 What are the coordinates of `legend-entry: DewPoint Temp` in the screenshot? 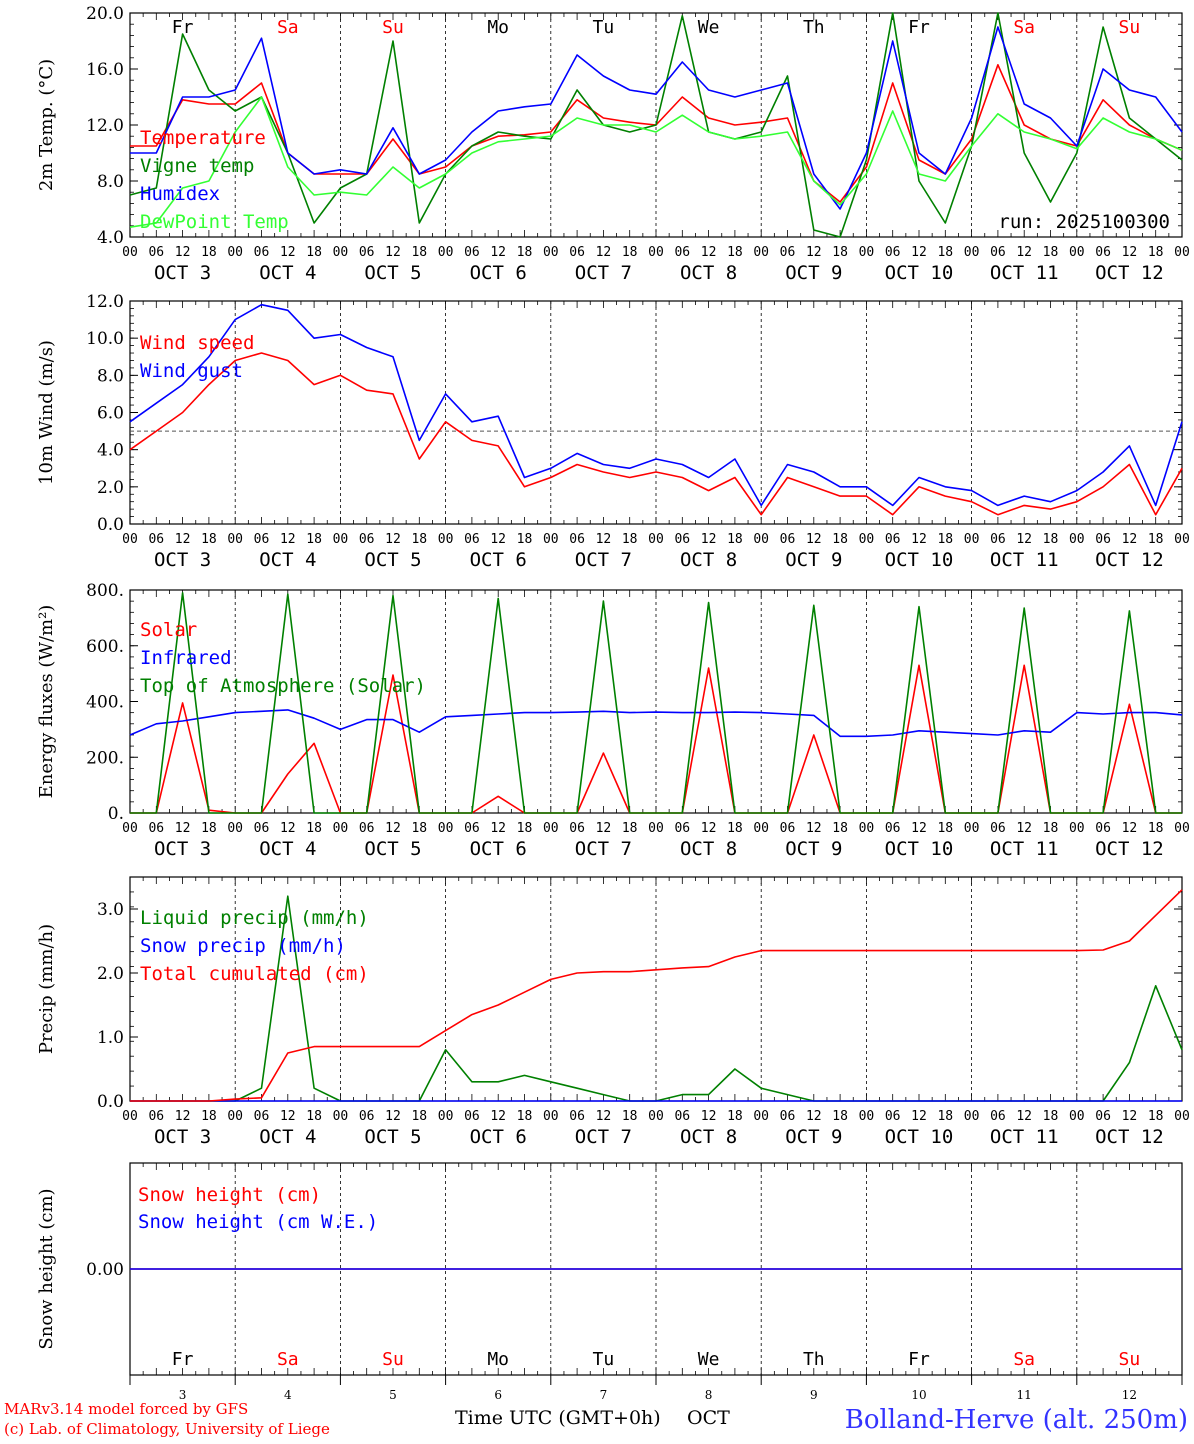 It's located at (214, 222).